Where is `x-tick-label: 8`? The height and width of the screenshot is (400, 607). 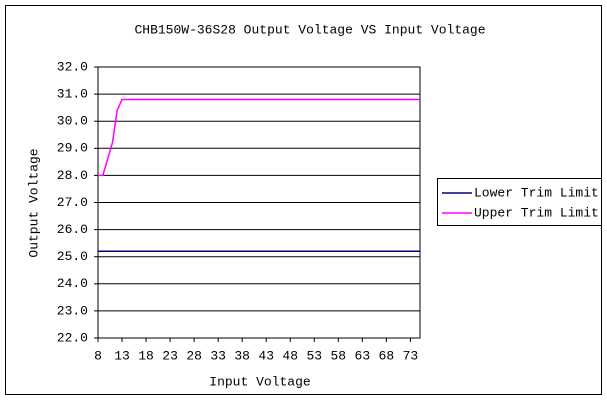 x-tick-label: 8 is located at coordinates (98, 355).